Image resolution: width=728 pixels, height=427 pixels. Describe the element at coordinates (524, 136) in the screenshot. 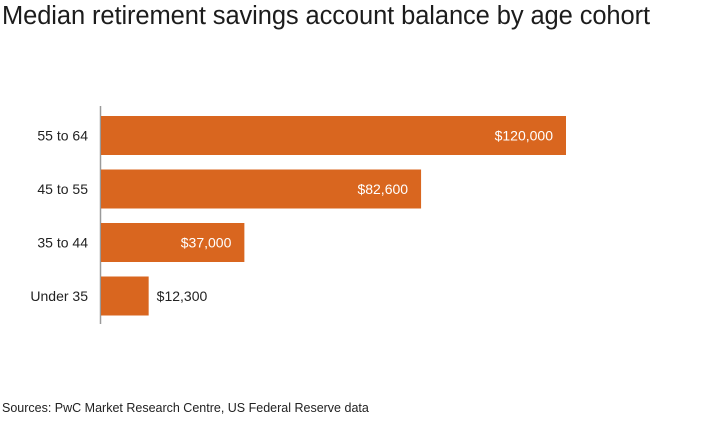

I see `data-label: $120,000` at that location.